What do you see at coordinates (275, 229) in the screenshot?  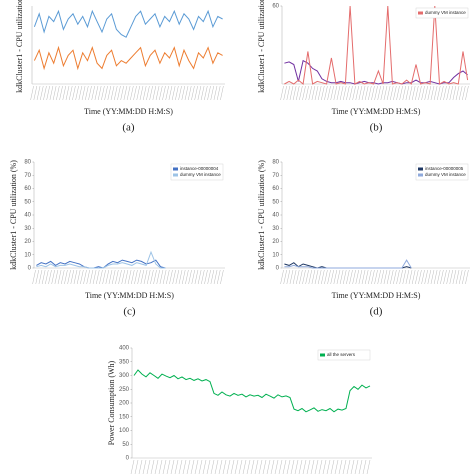 I see `y-tick-label: 30` at bounding box center [275, 229].